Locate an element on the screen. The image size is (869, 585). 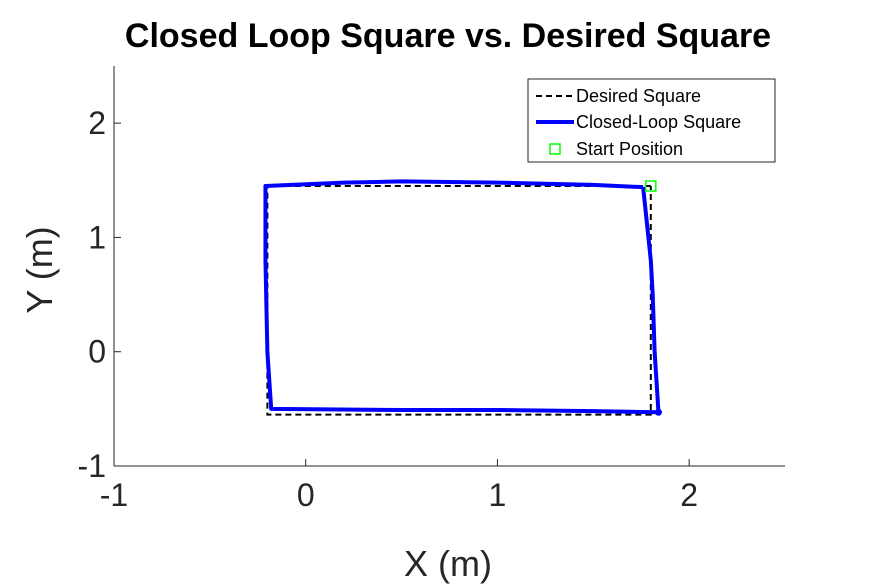
y-axis-label: Y (m) is located at coordinates (39, 269).